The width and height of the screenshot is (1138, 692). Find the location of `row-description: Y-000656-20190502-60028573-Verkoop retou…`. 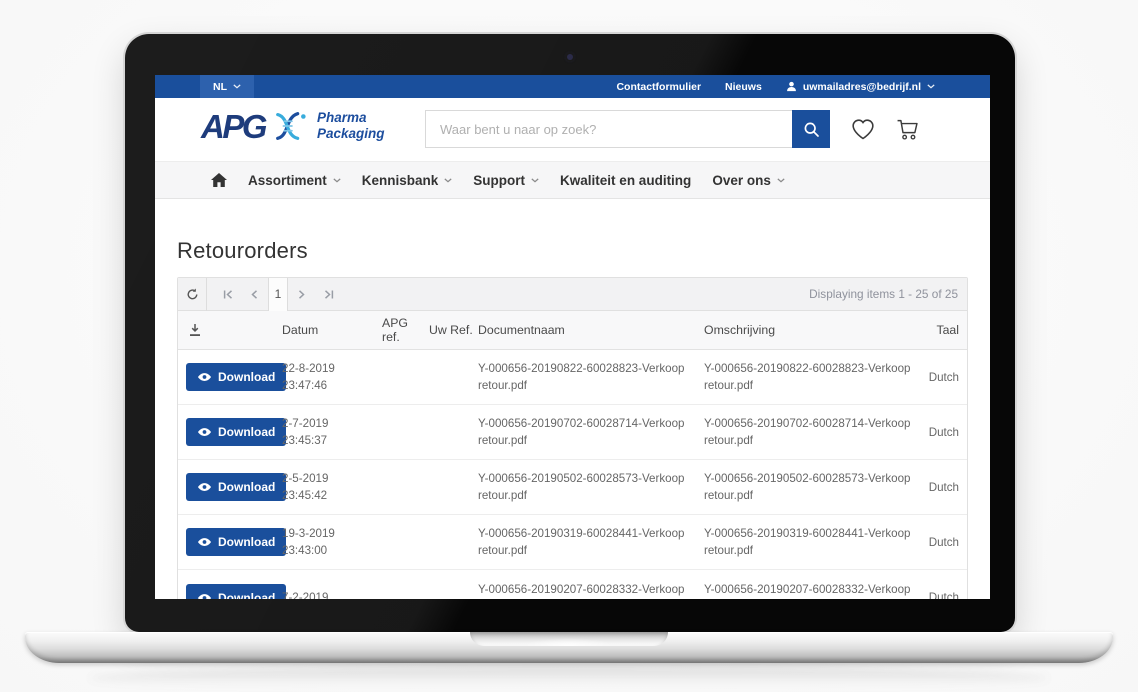

row-description: Y-000656-20190502-60028573-Verkoop retou… is located at coordinates (807, 487).